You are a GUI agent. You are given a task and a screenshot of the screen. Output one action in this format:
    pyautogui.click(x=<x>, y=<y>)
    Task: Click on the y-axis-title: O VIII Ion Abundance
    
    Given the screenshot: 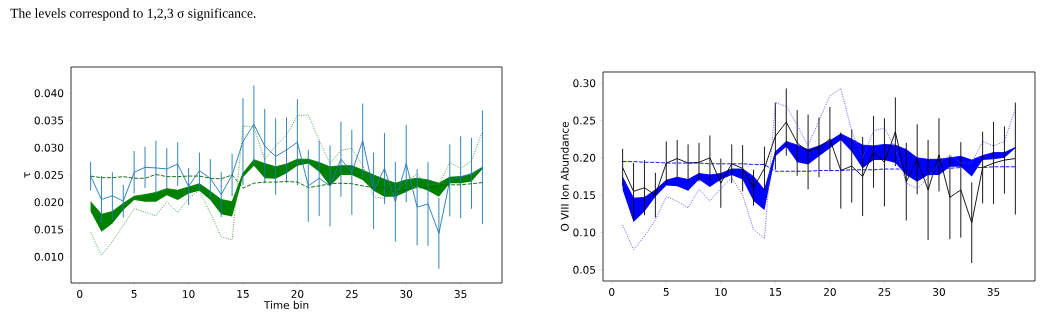 What is the action you would take?
    pyautogui.click(x=564, y=176)
    